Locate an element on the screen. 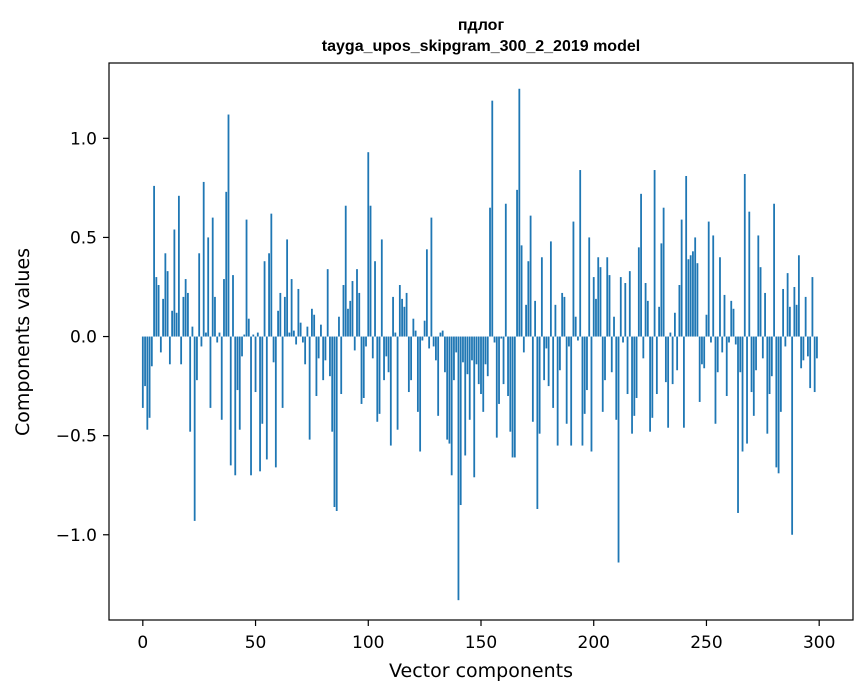 The width and height of the screenshot is (867, 696). x-tick-label: 250 is located at coordinates (706, 643).